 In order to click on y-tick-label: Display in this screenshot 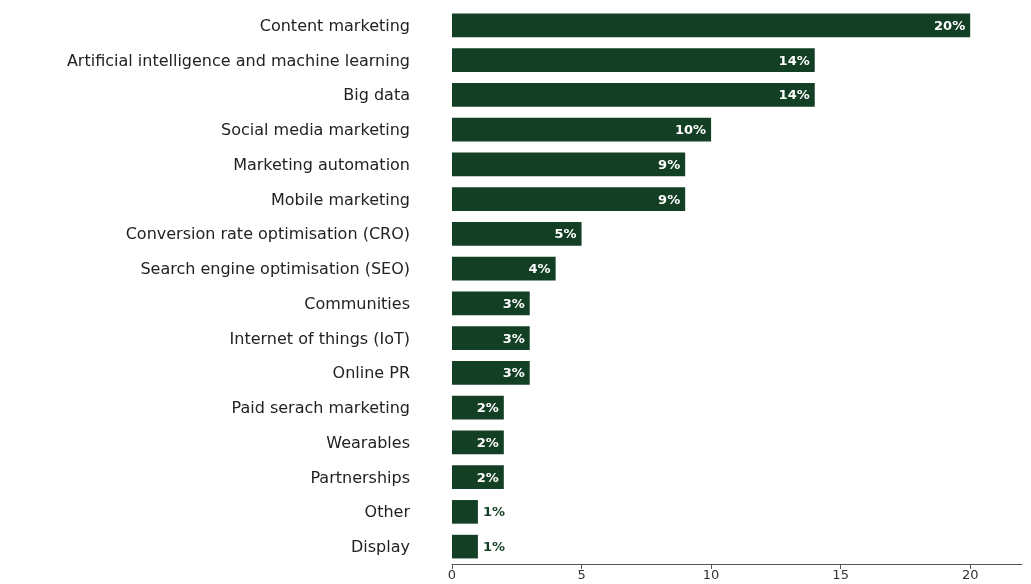, I will do `click(380, 547)`.